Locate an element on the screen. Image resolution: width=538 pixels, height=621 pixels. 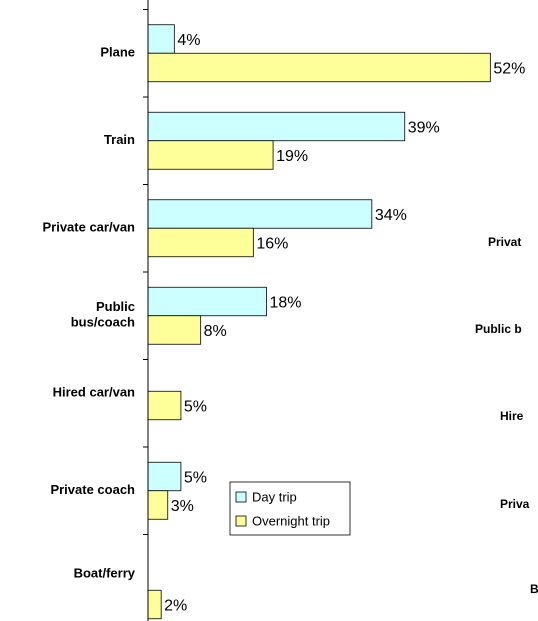
value-label: 4% is located at coordinates (188, 40).